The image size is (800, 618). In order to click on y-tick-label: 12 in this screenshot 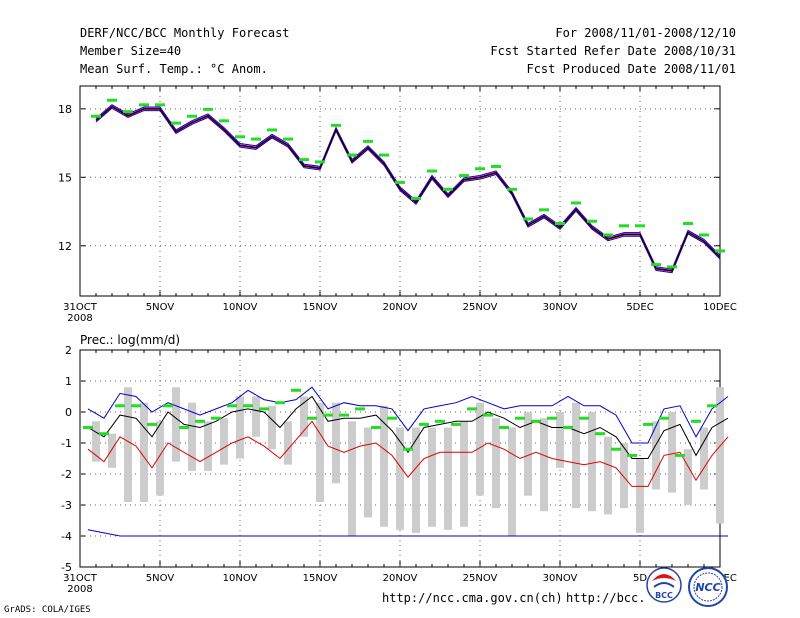, I will do `click(65, 246)`.